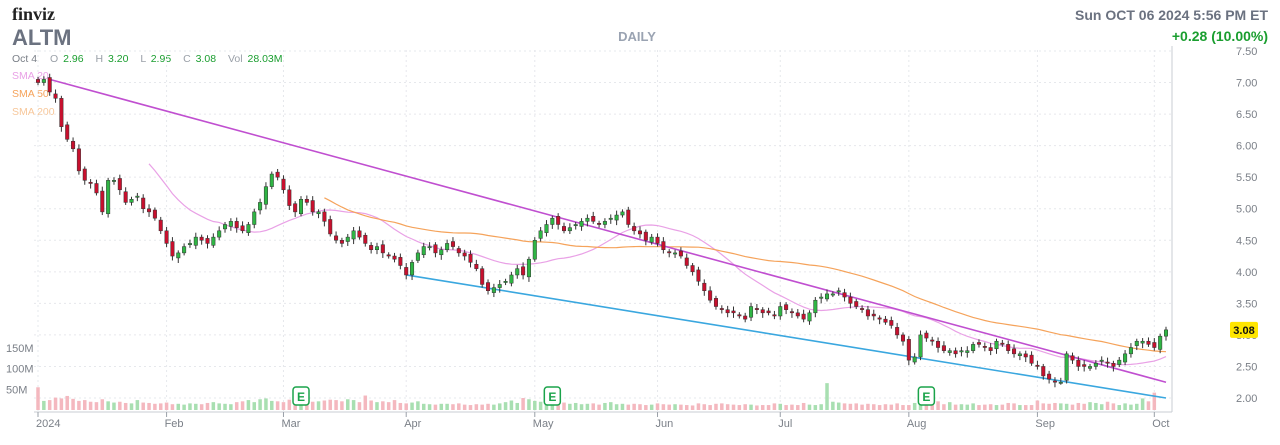 The image size is (1280, 445). What do you see at coordinates (1246, 399) in the screenshot?
I see `price-tick-label: 2.00` at bounding box center [1246, 399].